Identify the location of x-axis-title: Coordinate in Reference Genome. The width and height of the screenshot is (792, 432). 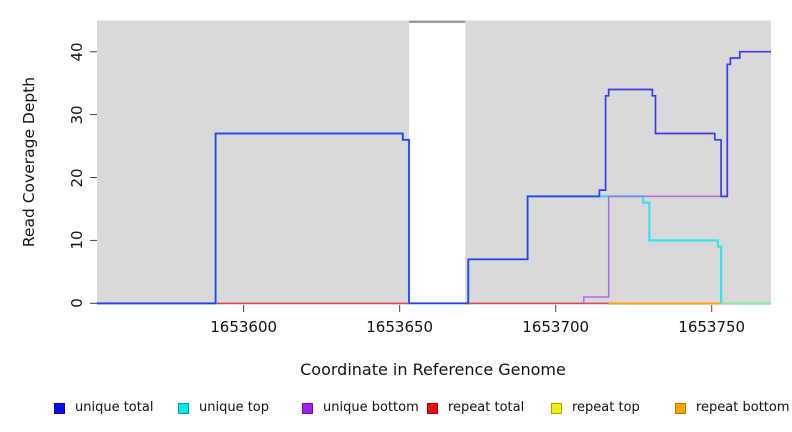
(433, 369).